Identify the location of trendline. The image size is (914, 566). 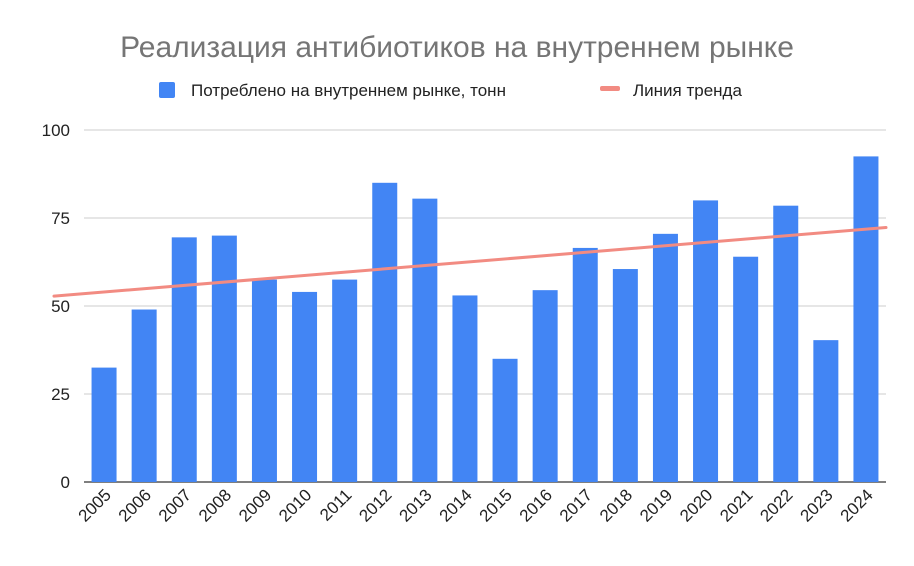
(470, 262).